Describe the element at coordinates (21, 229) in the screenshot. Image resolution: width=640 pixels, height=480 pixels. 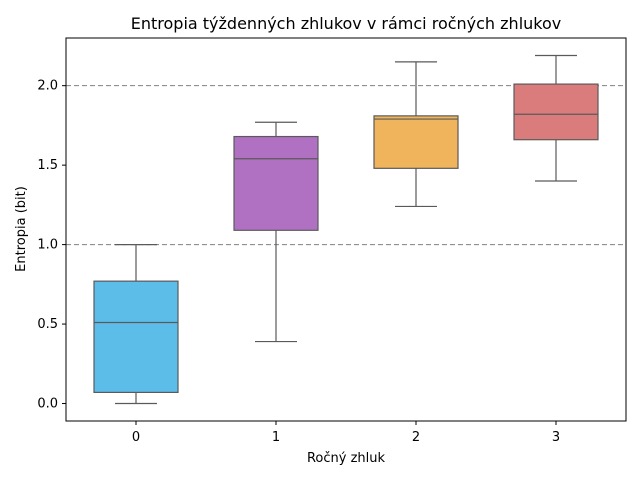
I see `y-axis-label: Entropia (bit)` at that location.